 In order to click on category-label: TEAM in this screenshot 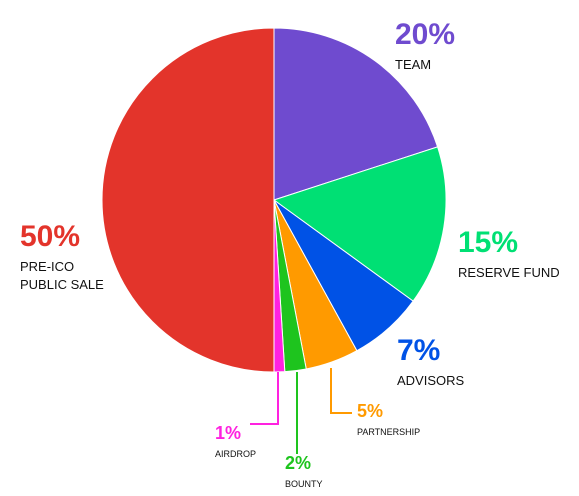, I will do `click(413, 64)`.